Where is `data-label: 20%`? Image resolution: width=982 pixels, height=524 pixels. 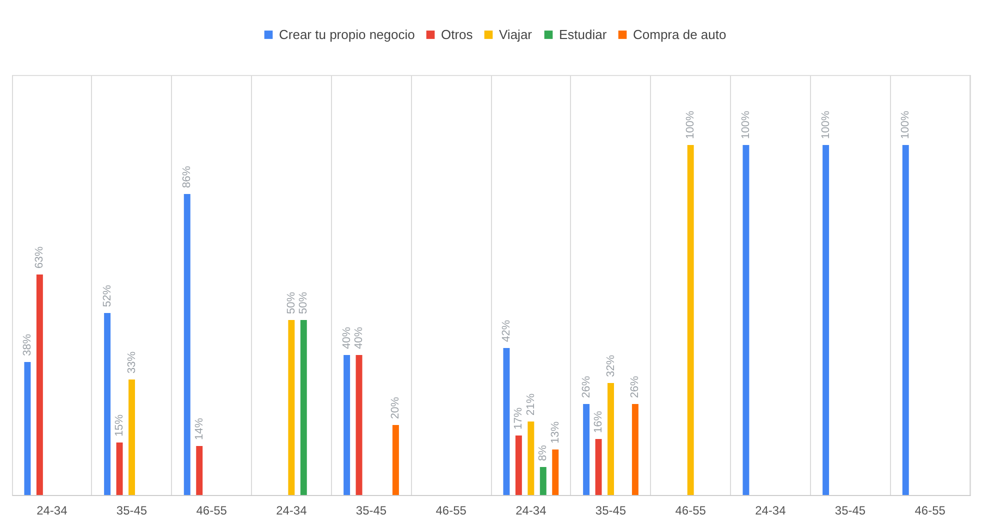
data-label: 20% is located at coordinates (396, 407).